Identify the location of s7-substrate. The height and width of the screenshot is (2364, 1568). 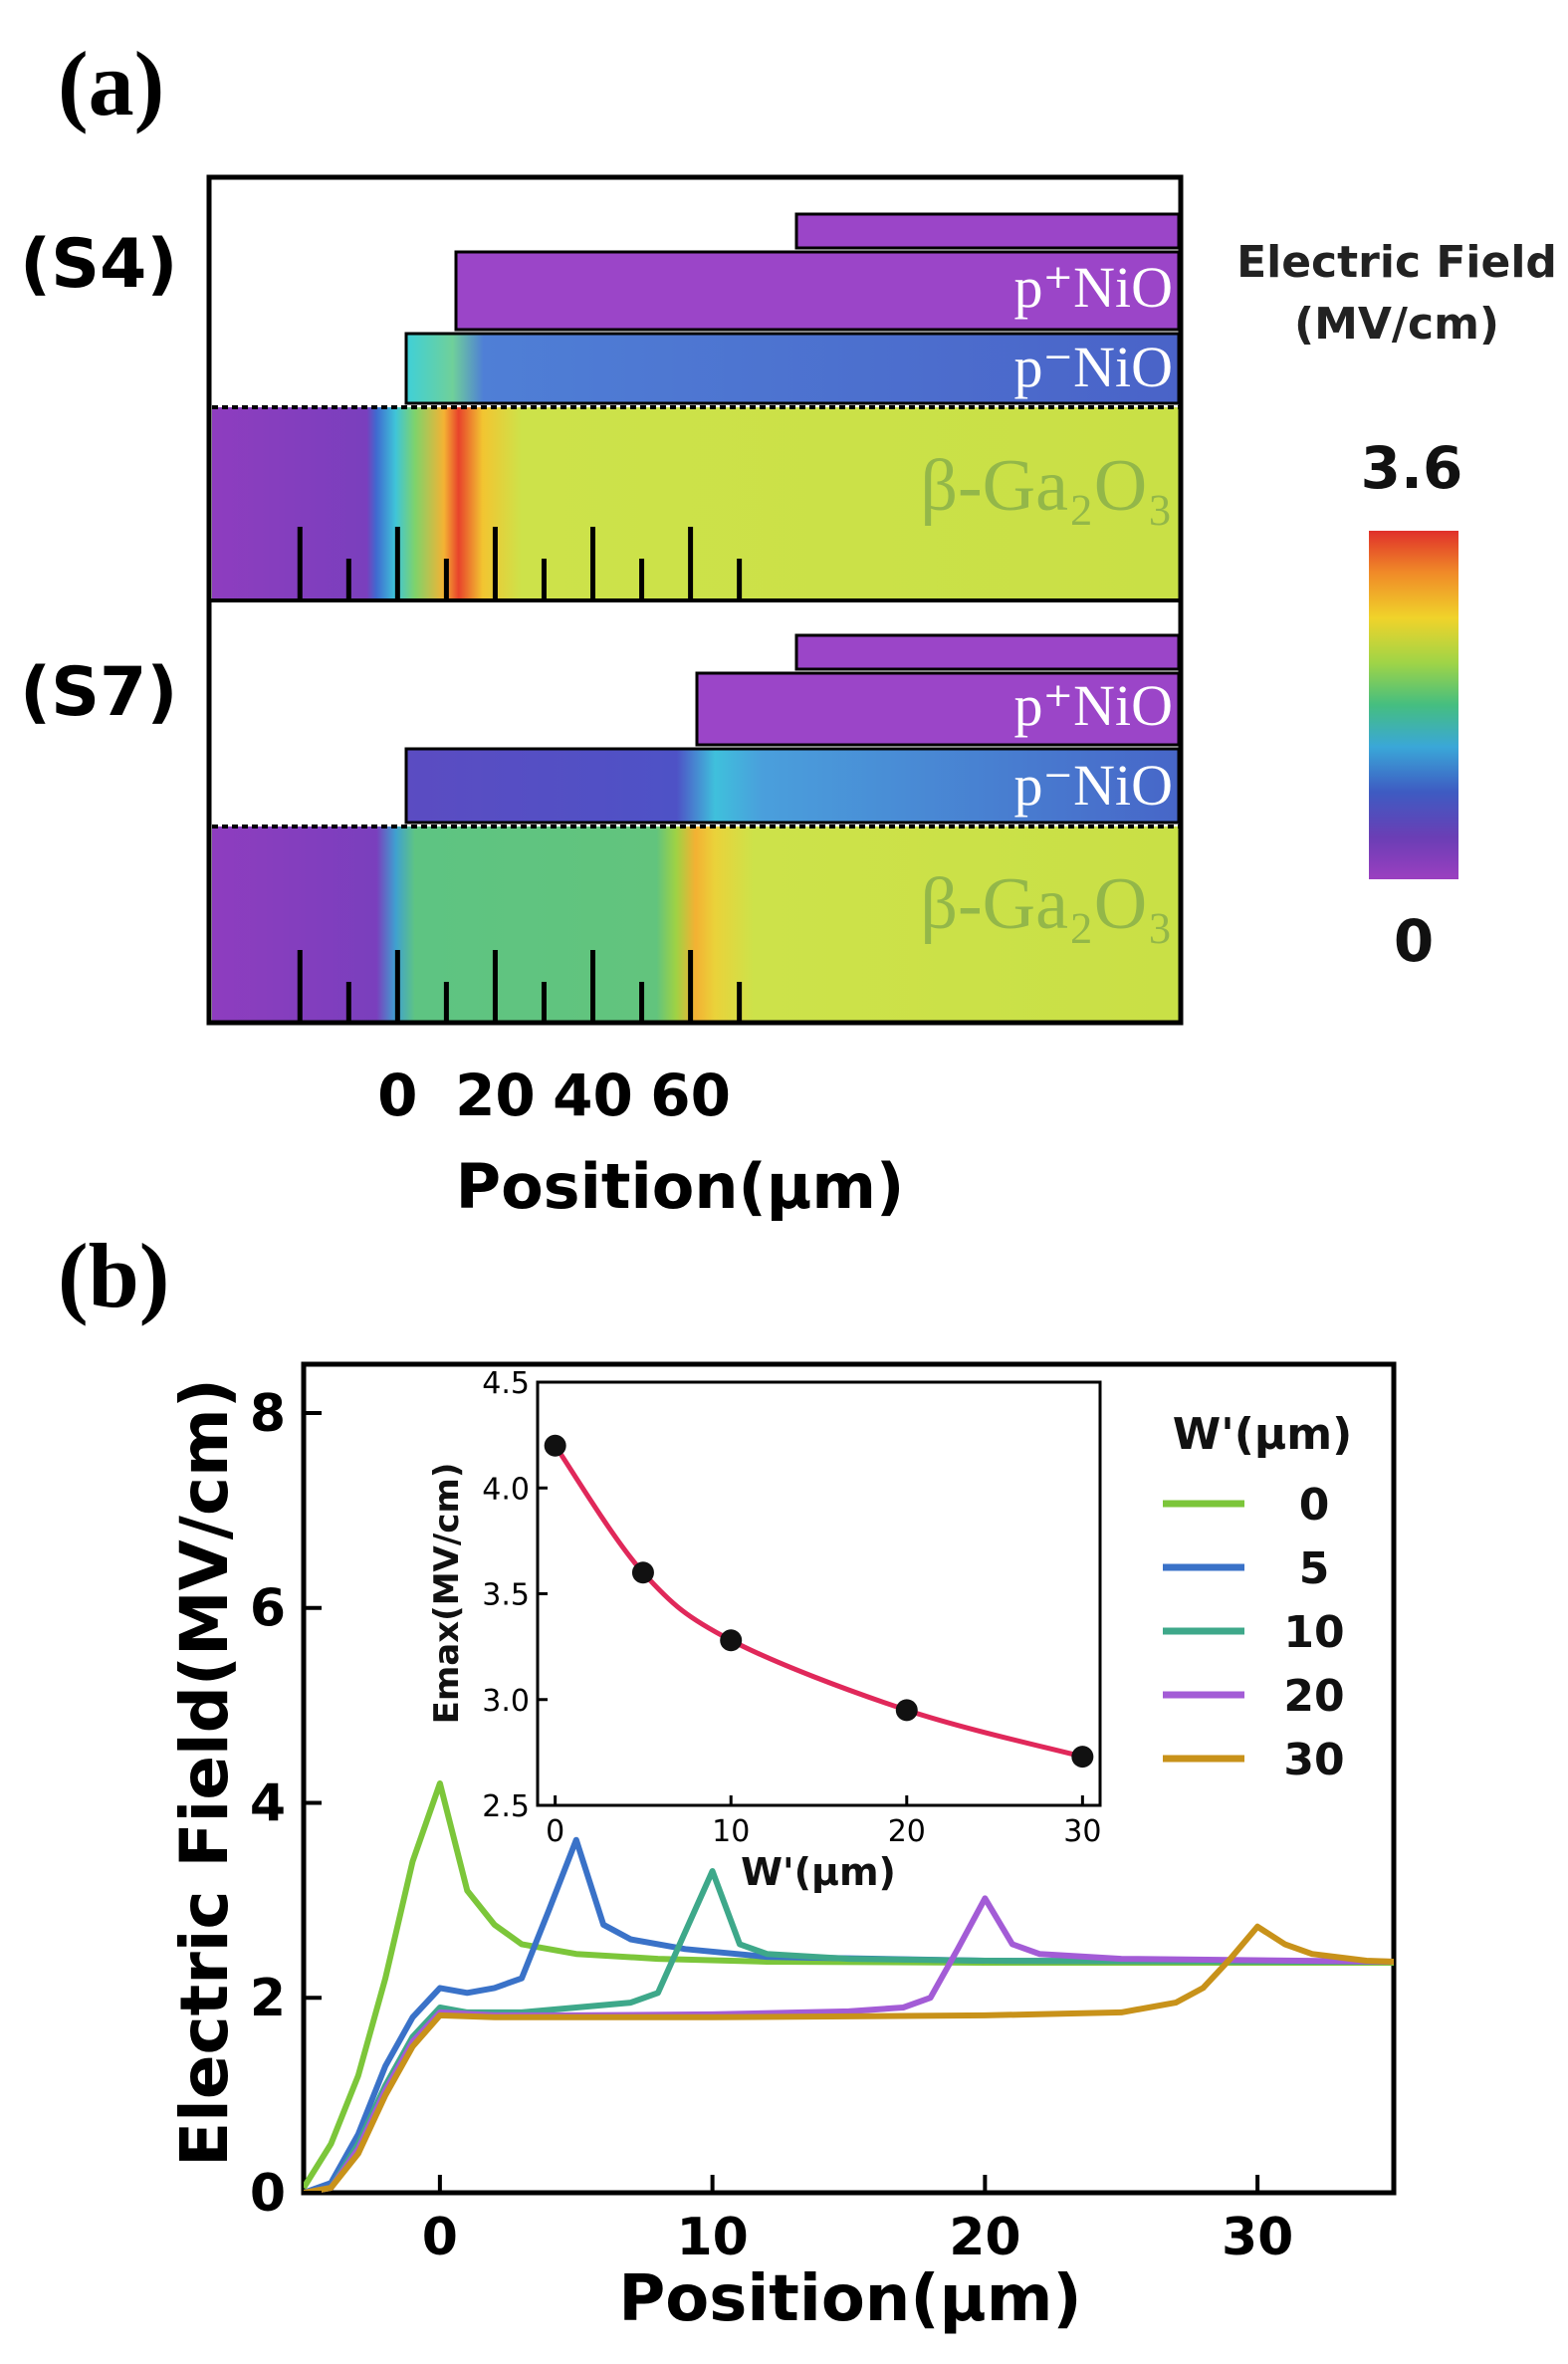
(695, 924).